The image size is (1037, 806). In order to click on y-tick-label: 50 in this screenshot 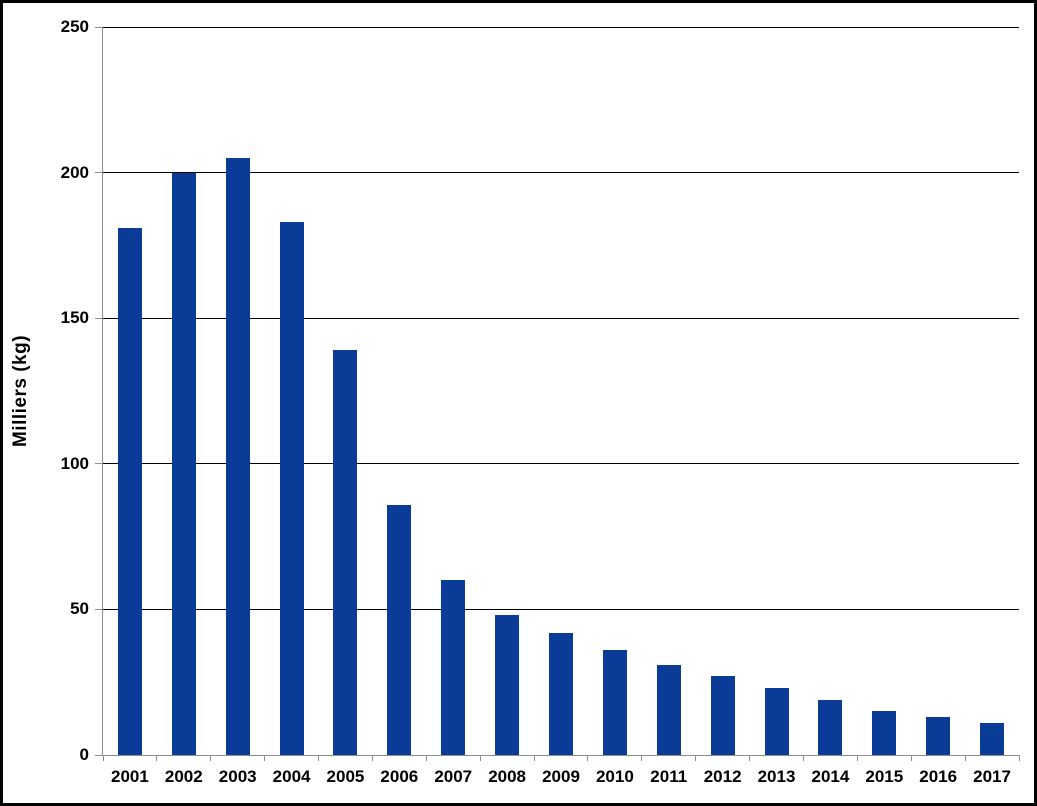, I will do `click(79, 609)`.